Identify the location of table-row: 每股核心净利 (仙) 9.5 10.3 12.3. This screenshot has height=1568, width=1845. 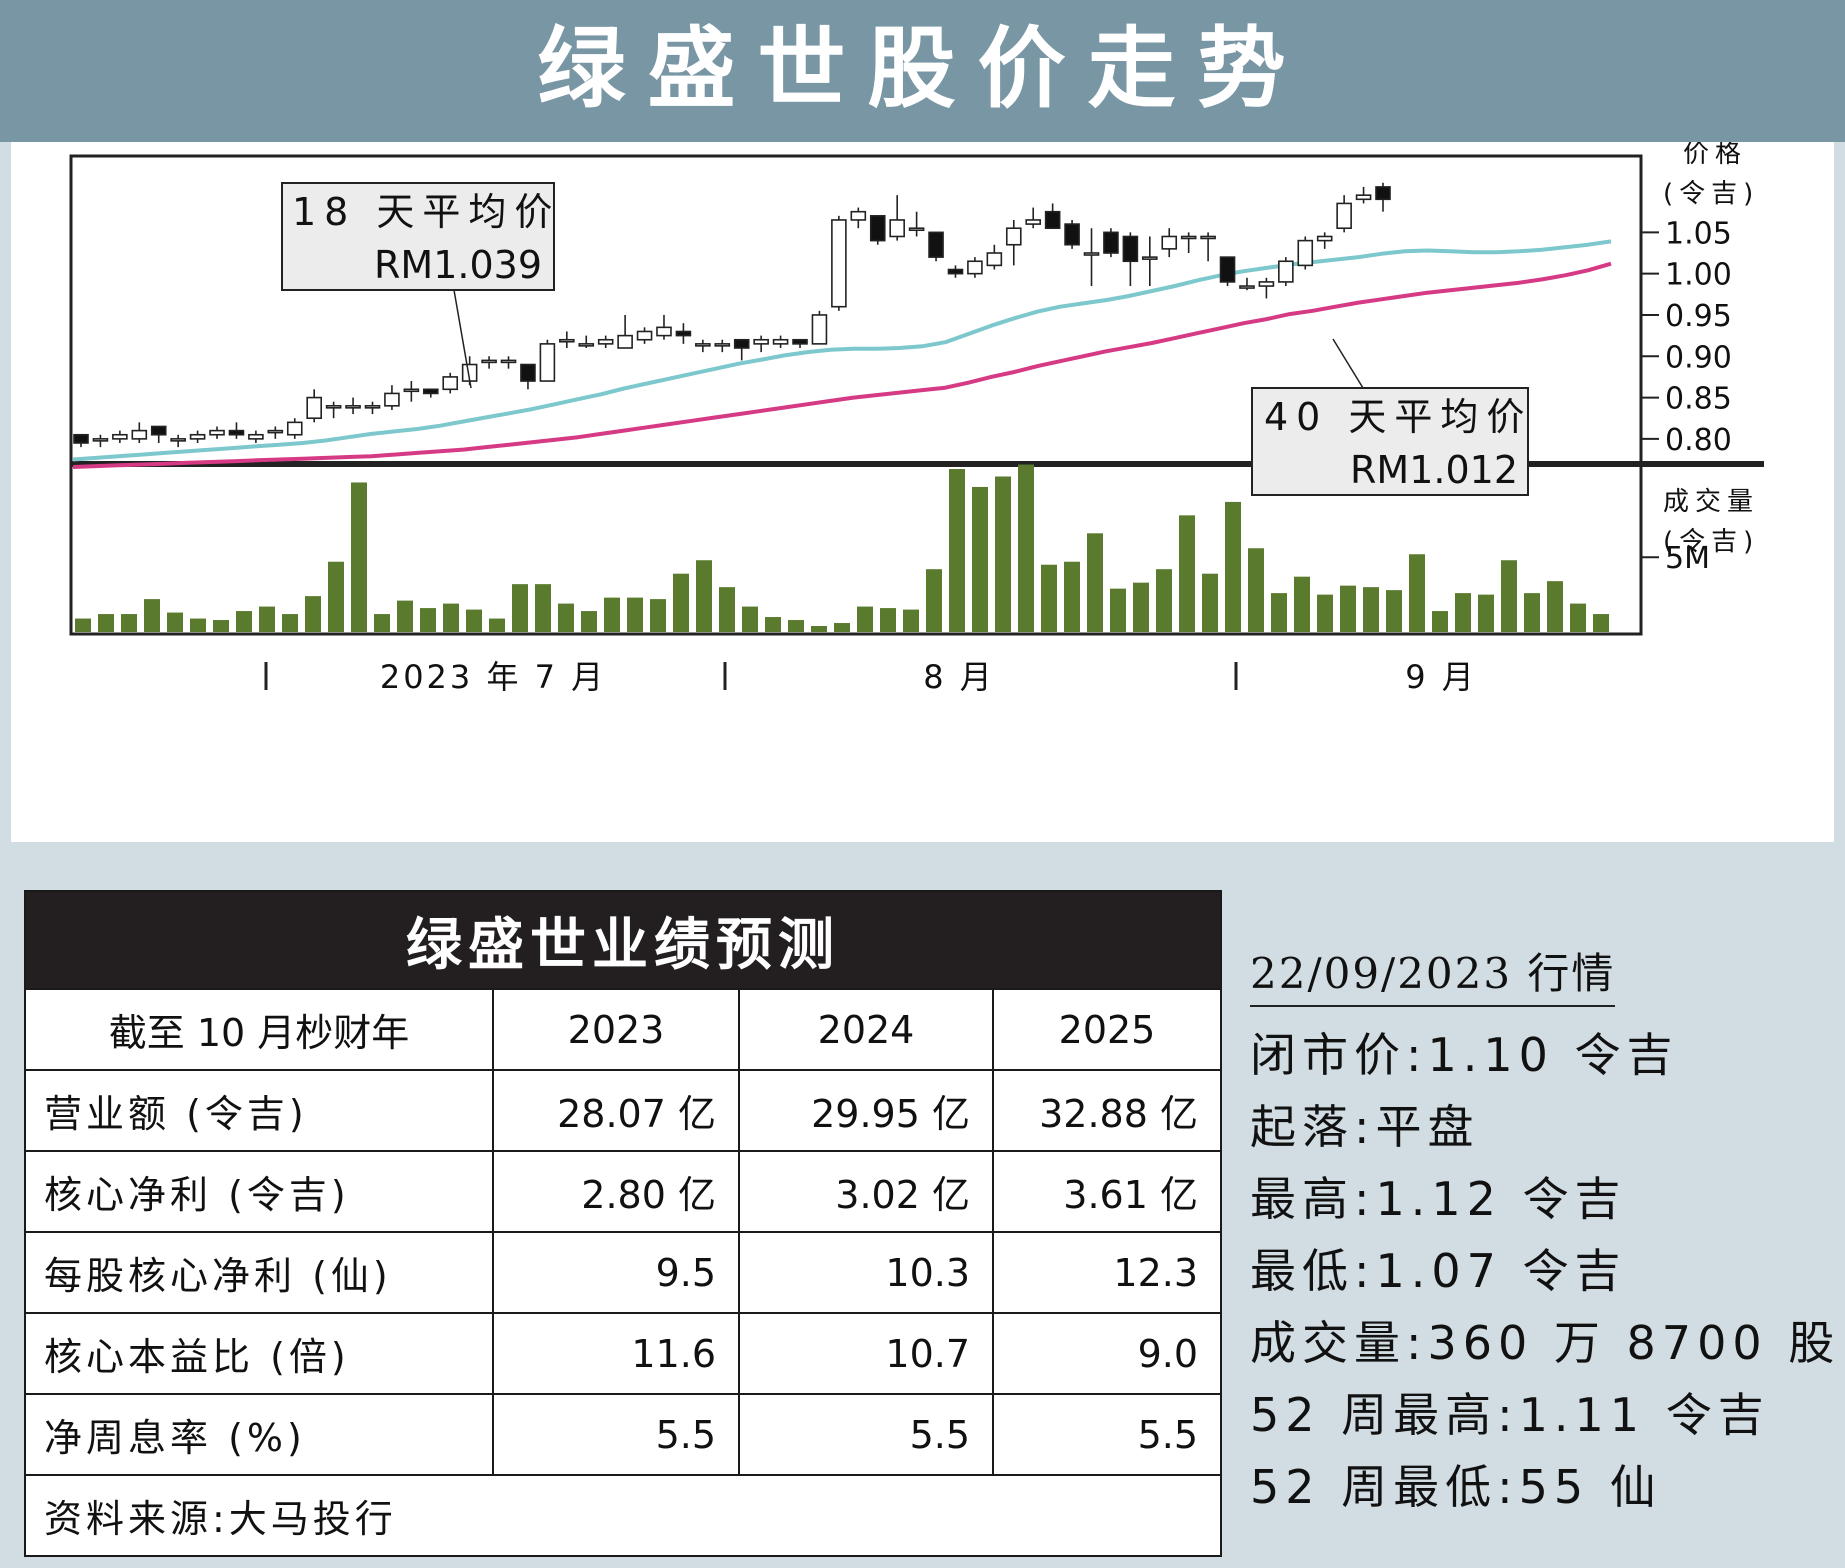
(623, 1272).